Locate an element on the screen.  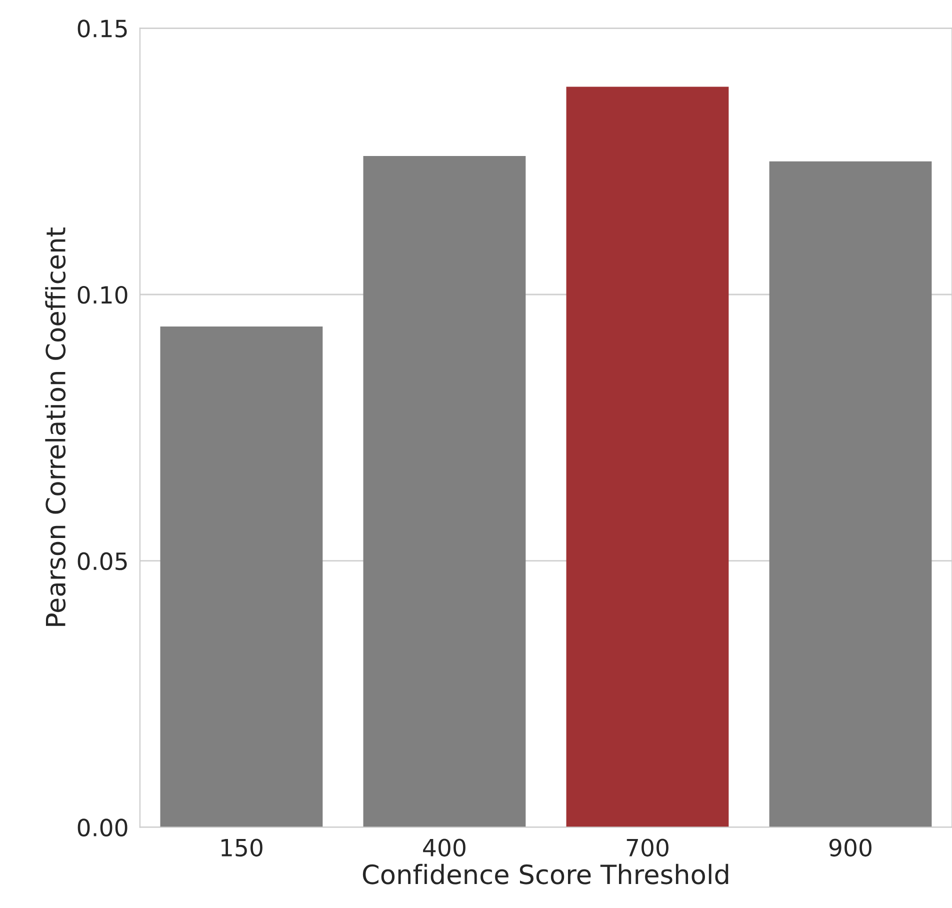
x-tick-label: 900 is located at coordinates (850, 847).